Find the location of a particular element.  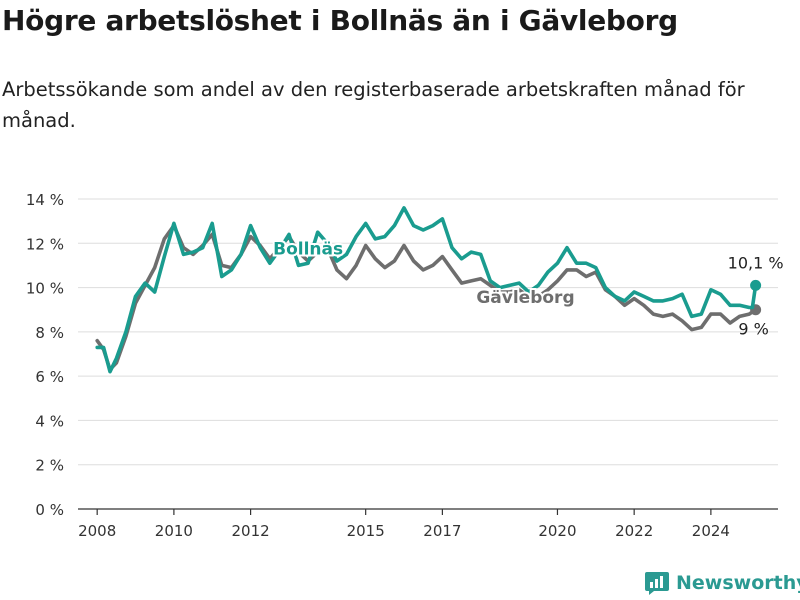

series-end-point-bollnas is located at coordinates (756, 285).